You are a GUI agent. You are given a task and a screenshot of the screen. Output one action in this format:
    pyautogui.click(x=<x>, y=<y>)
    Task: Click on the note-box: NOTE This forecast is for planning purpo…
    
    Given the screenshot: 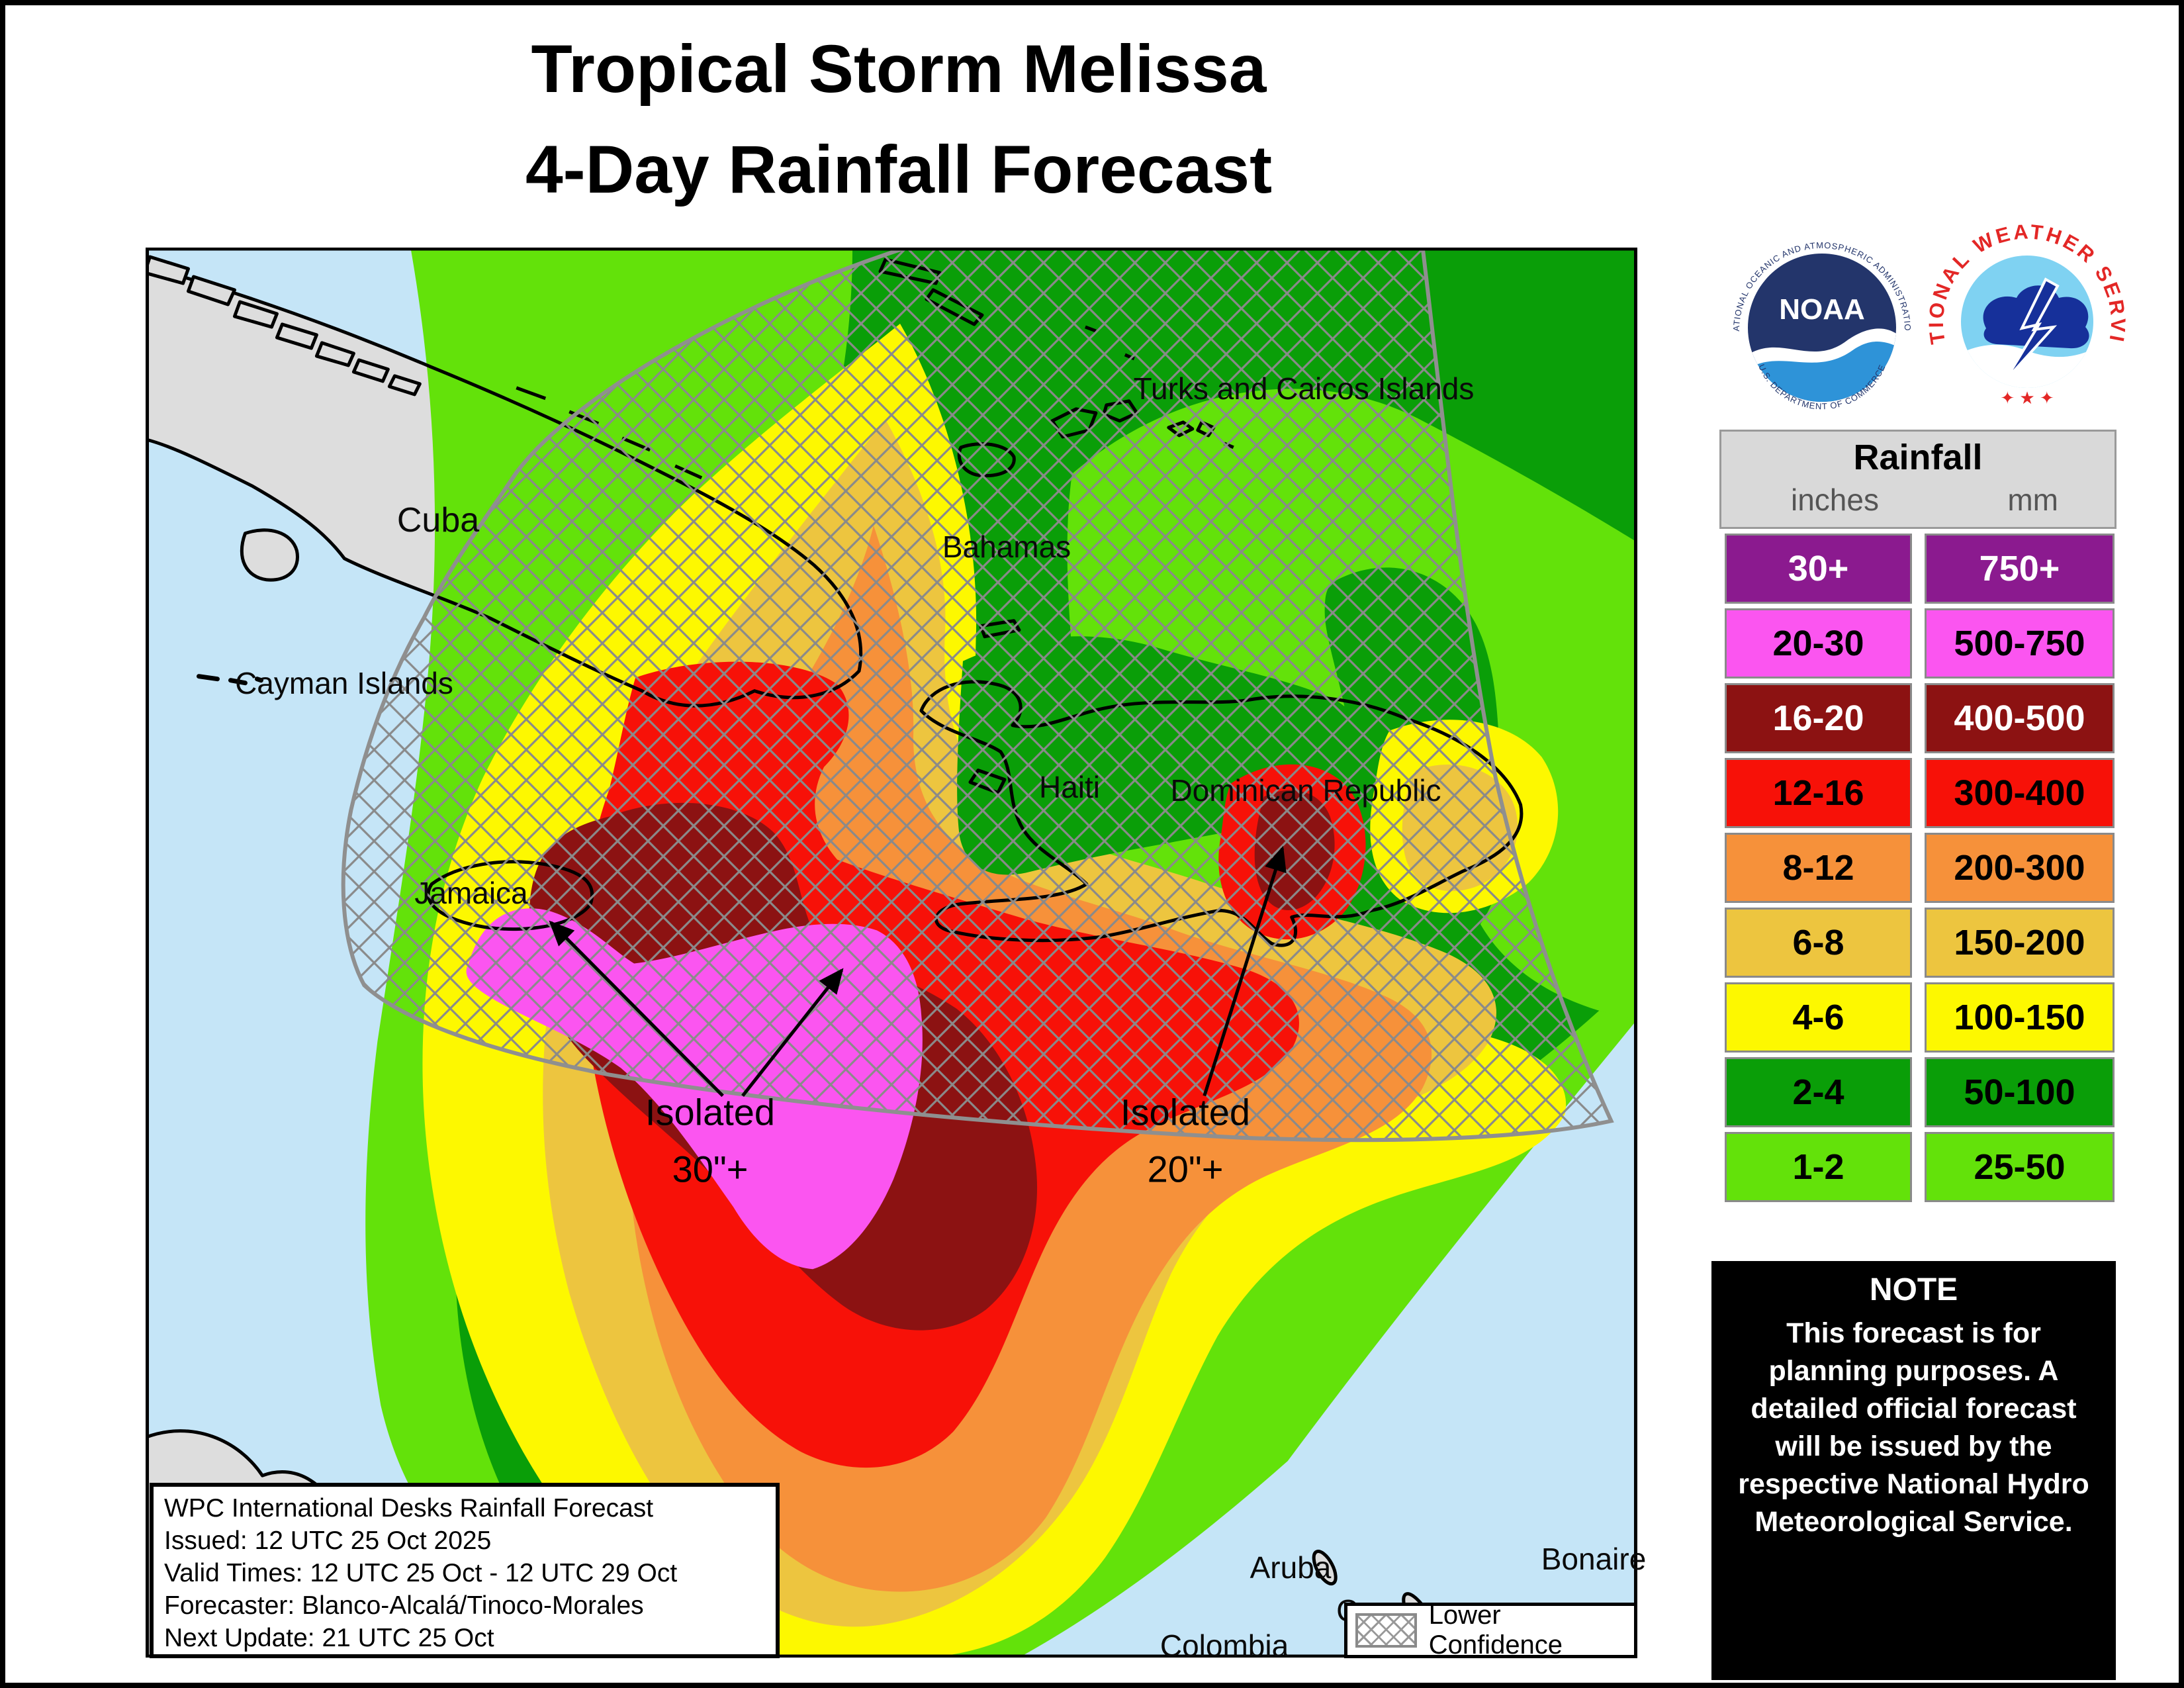 What is the action you would take?
    pyautogui.click(x=1914, y=1470)
    